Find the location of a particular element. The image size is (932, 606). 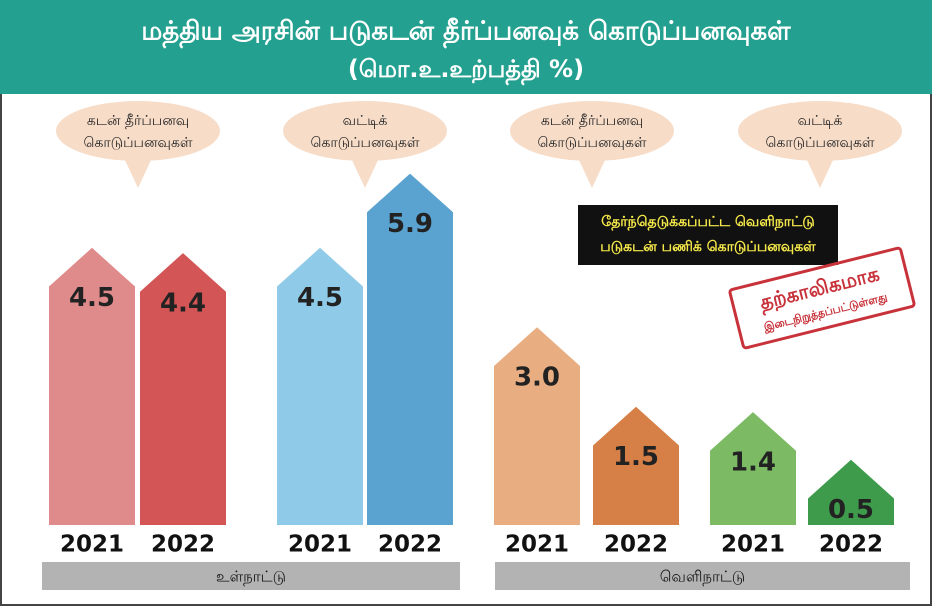

notice-text: படுகடன் பணிக் கொடுப்பனவுகள் is located at coordinates (708, 247).